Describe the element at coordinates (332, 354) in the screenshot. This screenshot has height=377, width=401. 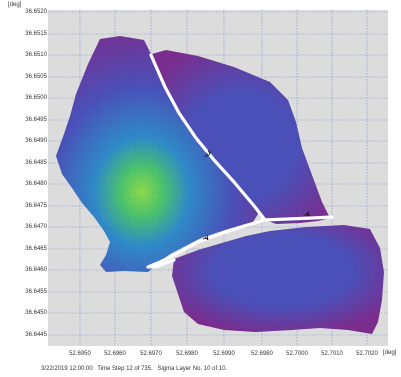
I see `x-tick-label: 52.7010` at that location.